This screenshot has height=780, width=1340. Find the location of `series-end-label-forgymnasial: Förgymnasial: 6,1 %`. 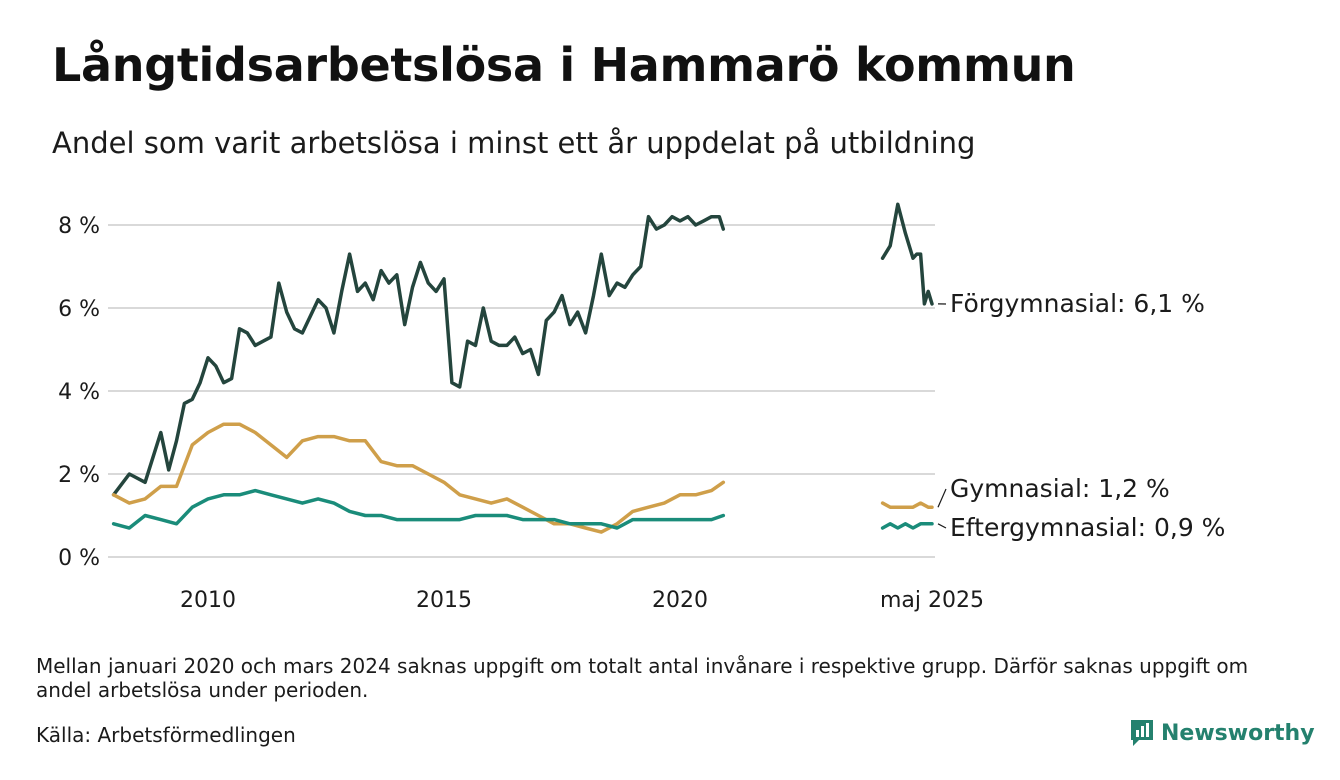

series-end-label-forgymnasial: Förgymnasial: 6,1 % is located at coordinates (1077, 303).